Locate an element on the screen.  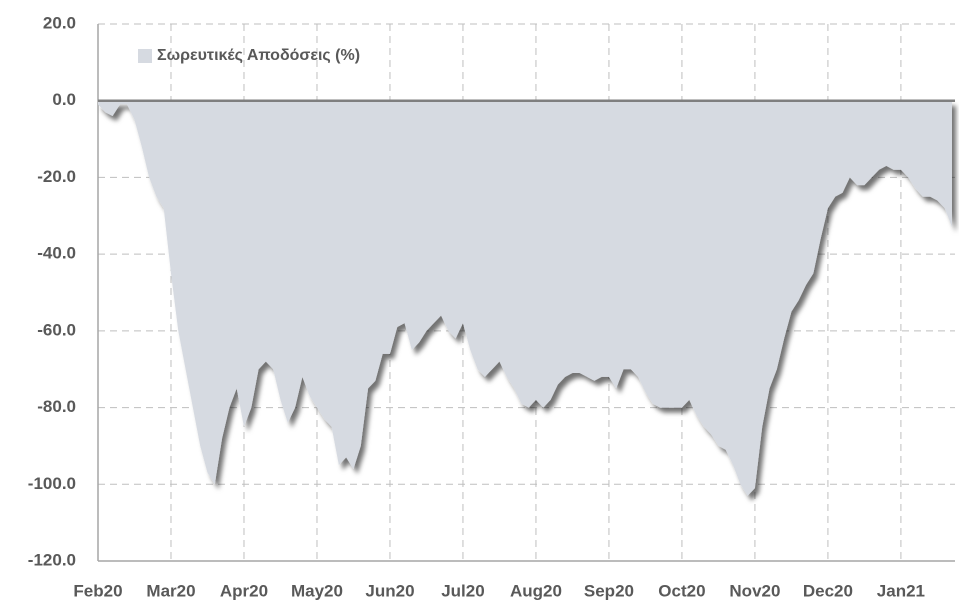
x-tick-label: Dec20 is located at coordinates (828, 590).